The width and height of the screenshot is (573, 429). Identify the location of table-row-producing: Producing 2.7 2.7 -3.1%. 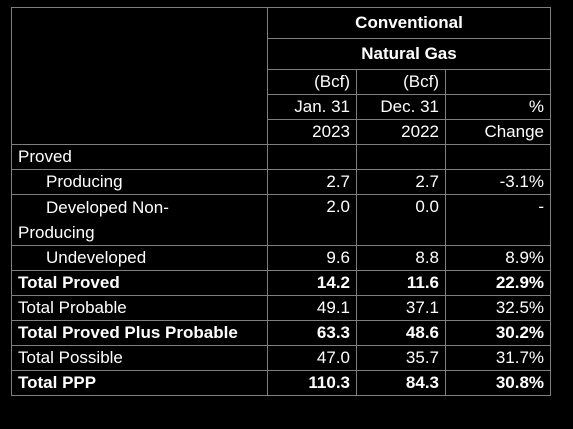
(281, 182).